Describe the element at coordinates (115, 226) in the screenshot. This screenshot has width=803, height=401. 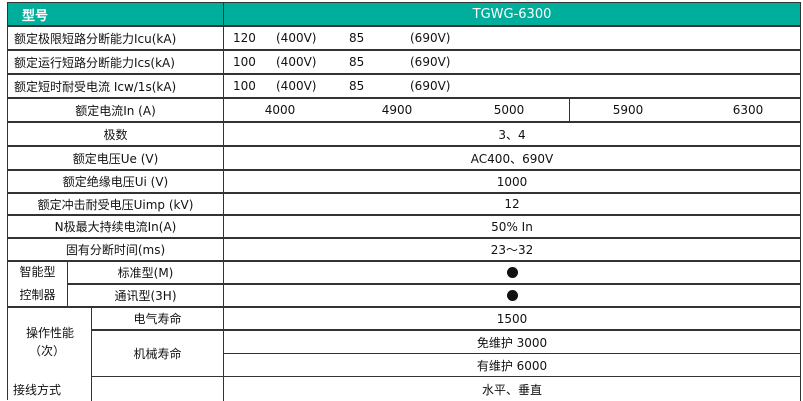
I see `nmax-label: N极最大持续电流In(A)` at that location.